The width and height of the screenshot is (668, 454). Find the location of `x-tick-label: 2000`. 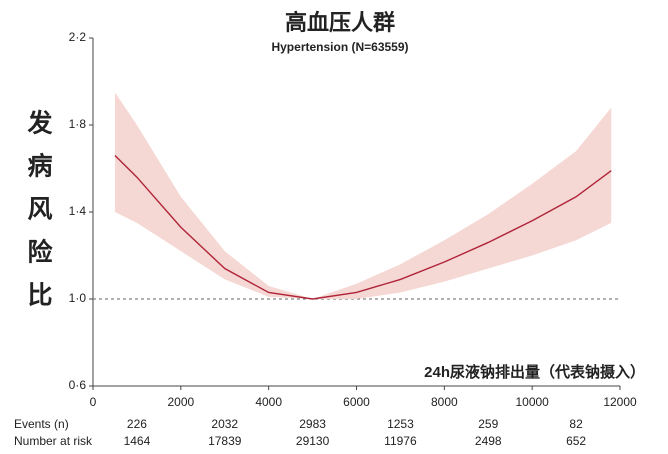

x-tick-label: 2000 is located at coordinates (180, 402).